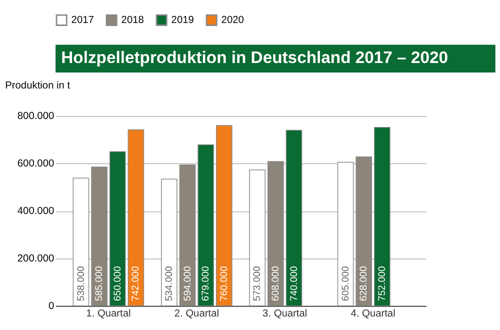 Image resolution: width=500 pixels, height=330 pixels. Describe the element at coordinates (285, 314) in the screenshot. I see `x-tick-label: 3. Quartal` at that location.